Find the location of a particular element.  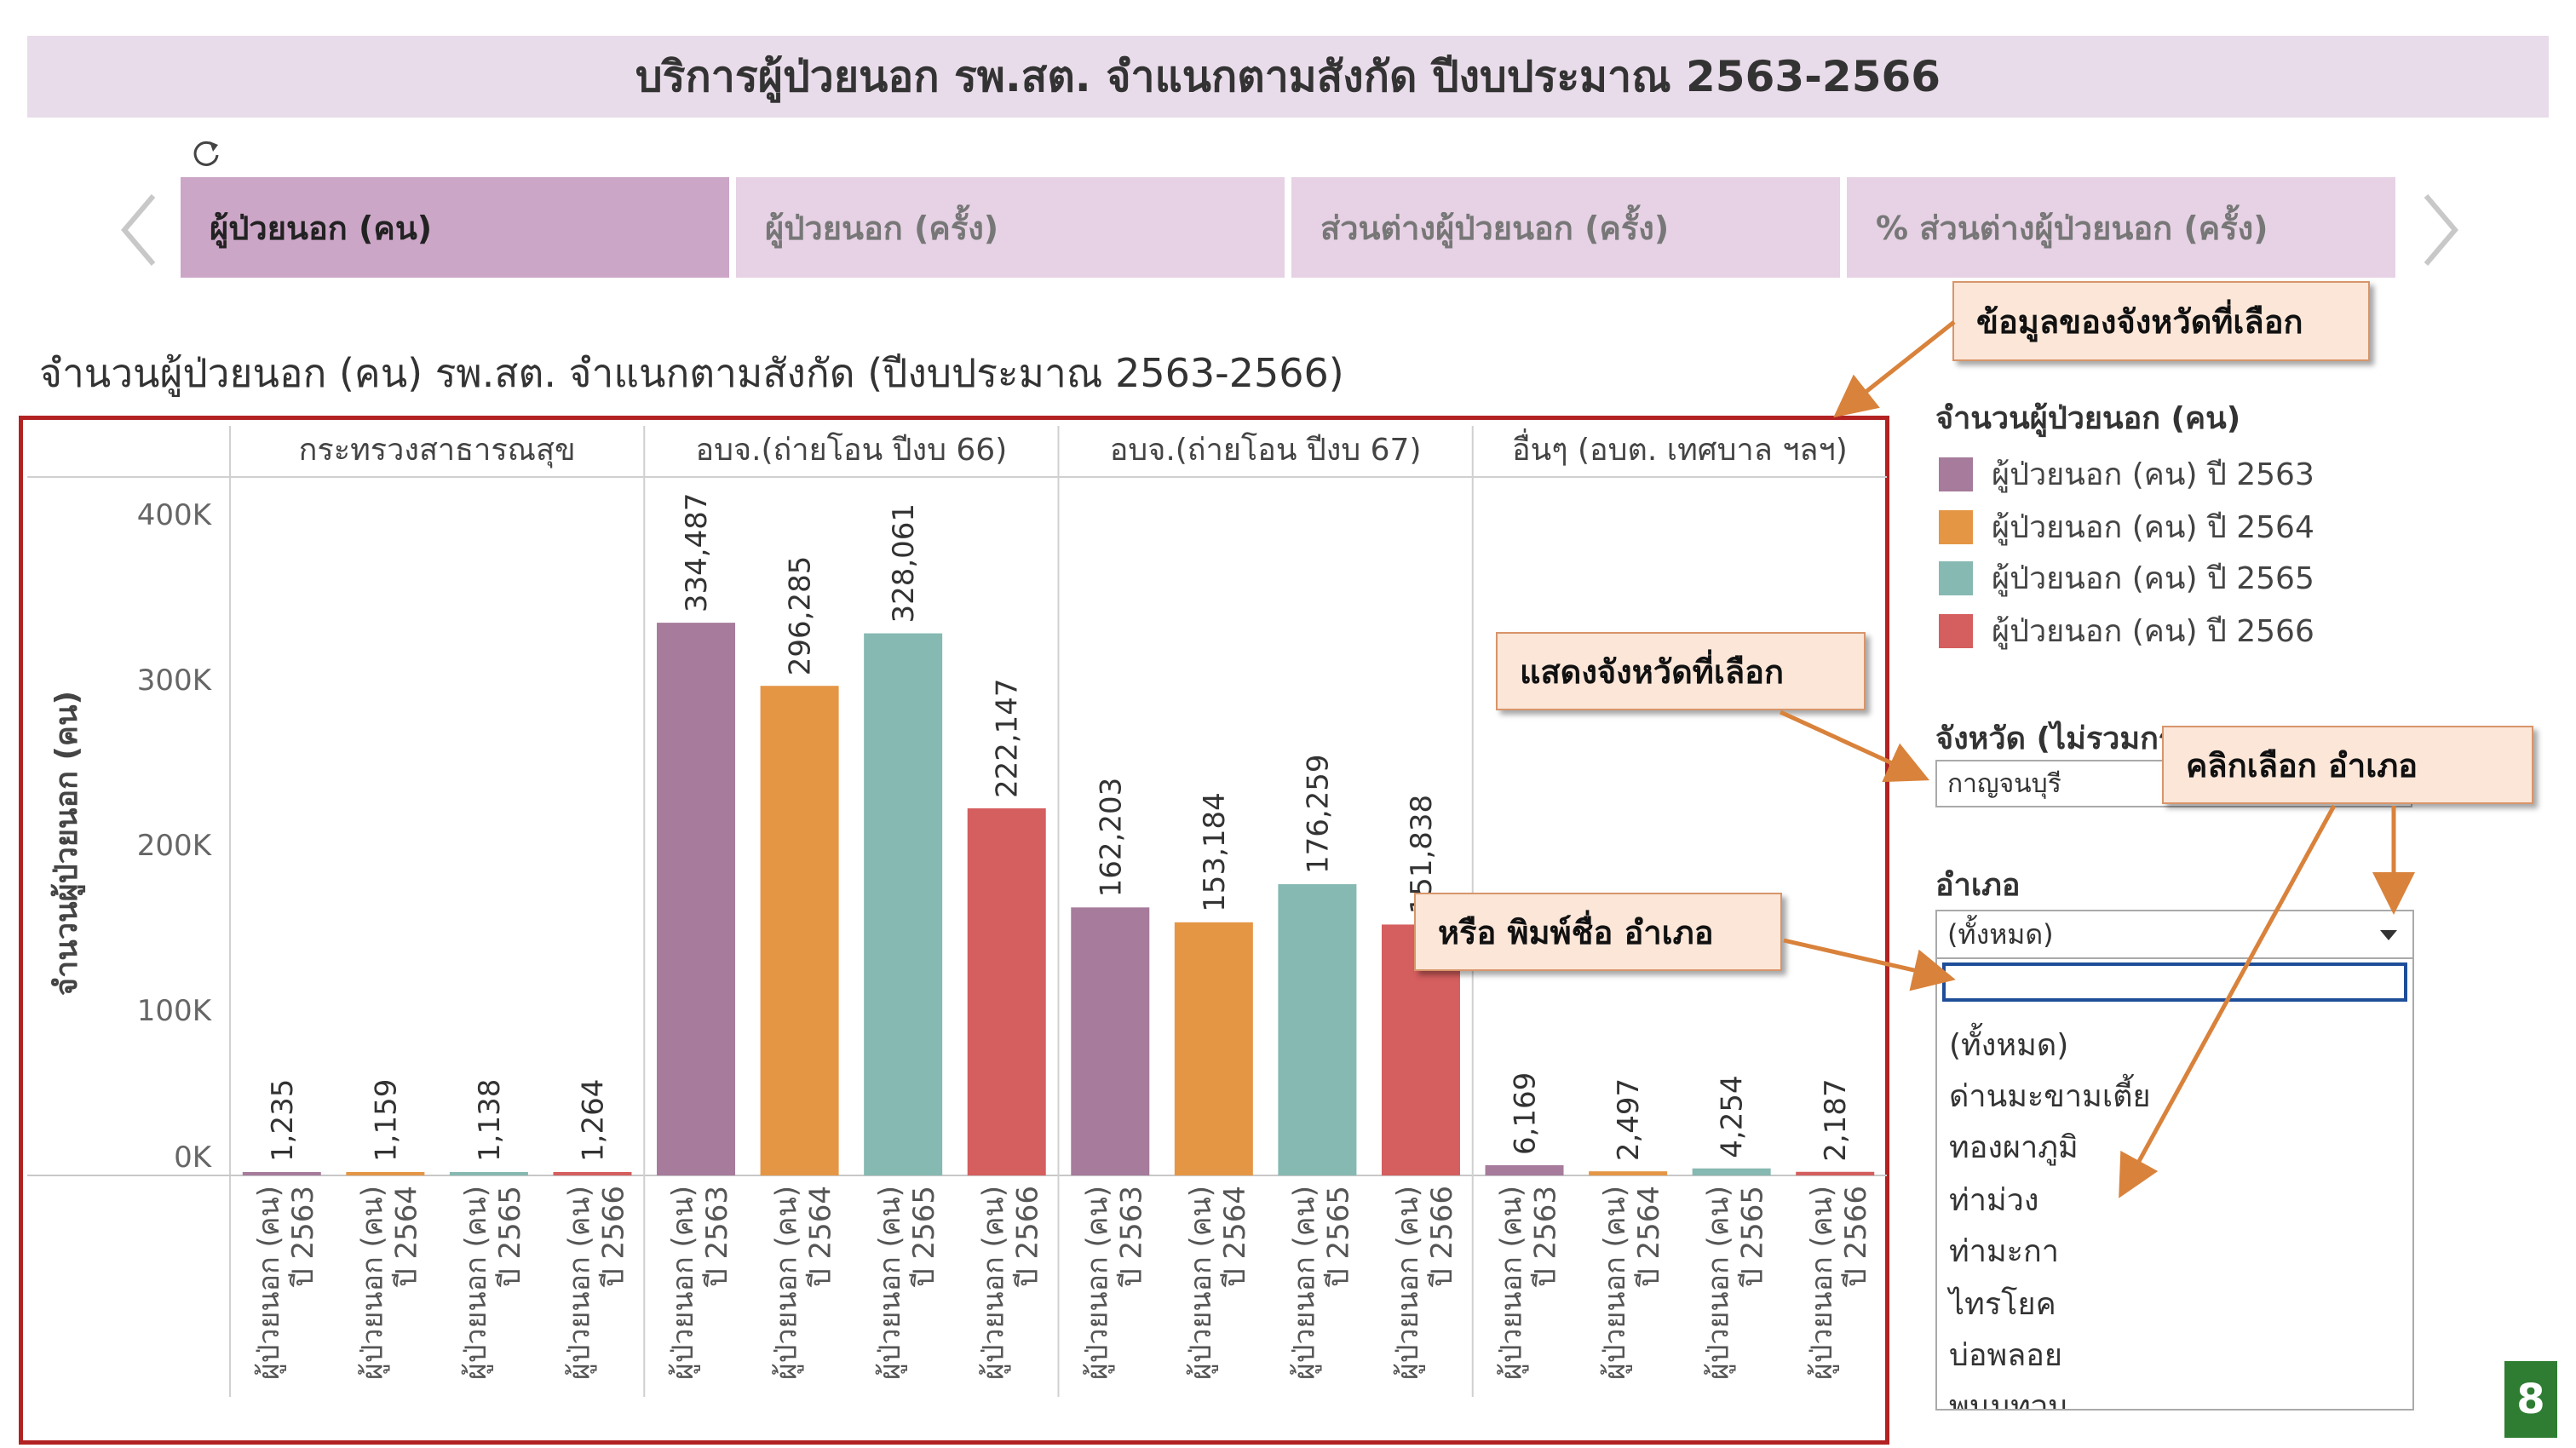

district-filter-label: อำเภอ is located at coordinates (1978, 886).